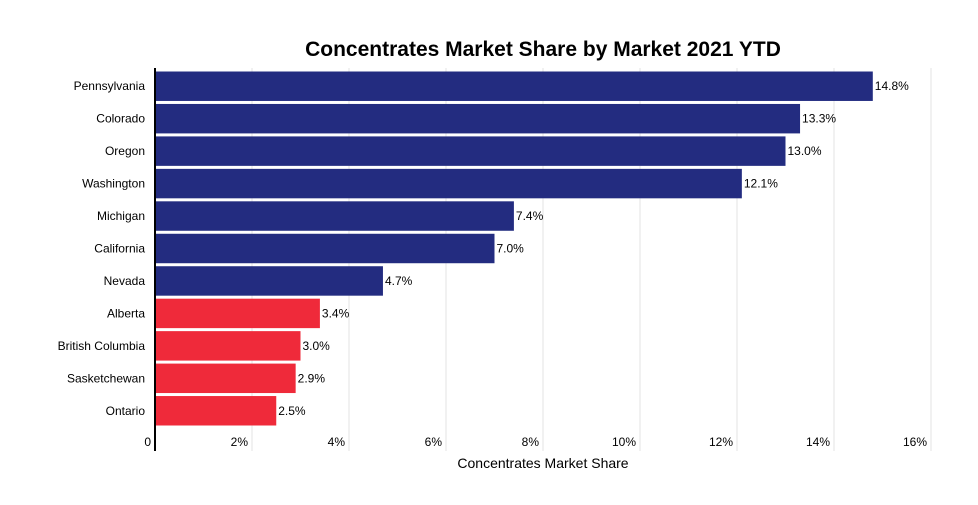 The width and height of the screenshot is (978, 505). What do you see at coordinates (125, 151) in the screenshot?
I see `category-label: Oregon` at bounding box center [125, 151].